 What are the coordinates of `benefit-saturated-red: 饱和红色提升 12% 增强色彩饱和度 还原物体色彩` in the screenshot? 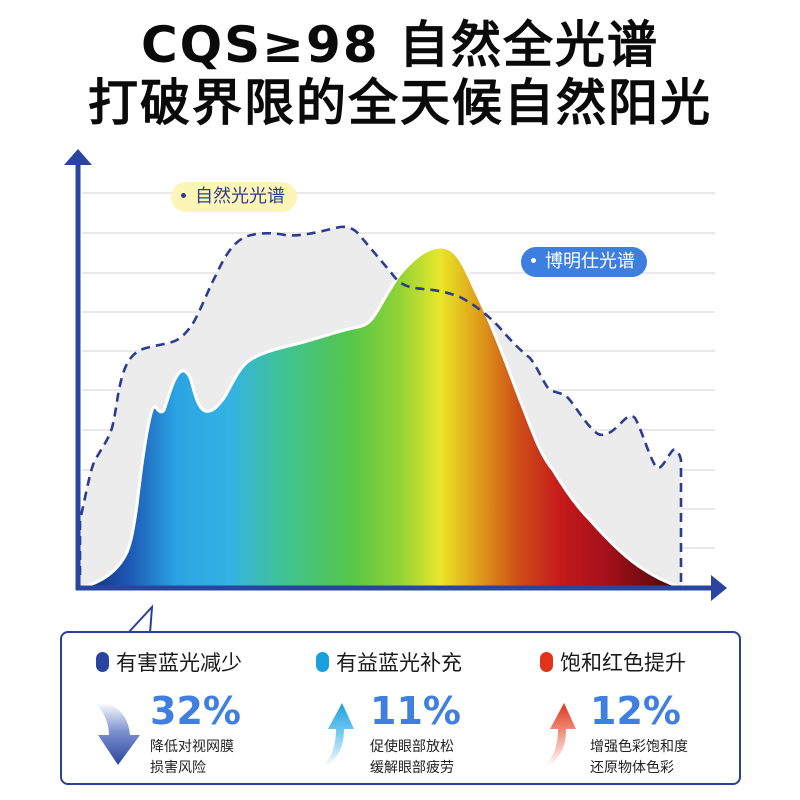 It's located at (640, 708).